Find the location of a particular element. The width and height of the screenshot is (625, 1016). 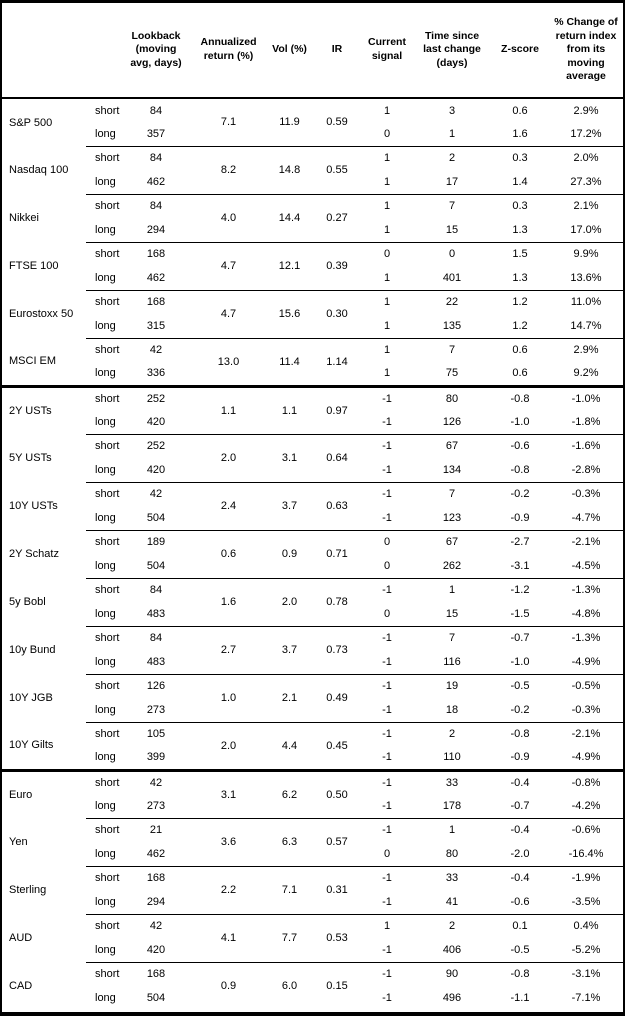

asset-name: AUD is located at coordinates (21, 938).